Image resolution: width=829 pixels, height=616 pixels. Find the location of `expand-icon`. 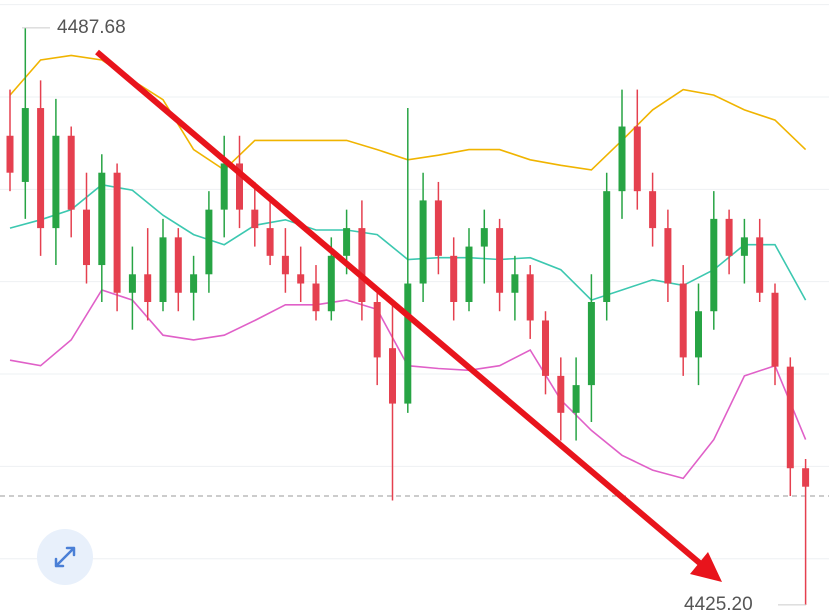

expand-icon is located at coordinates (65, 557).